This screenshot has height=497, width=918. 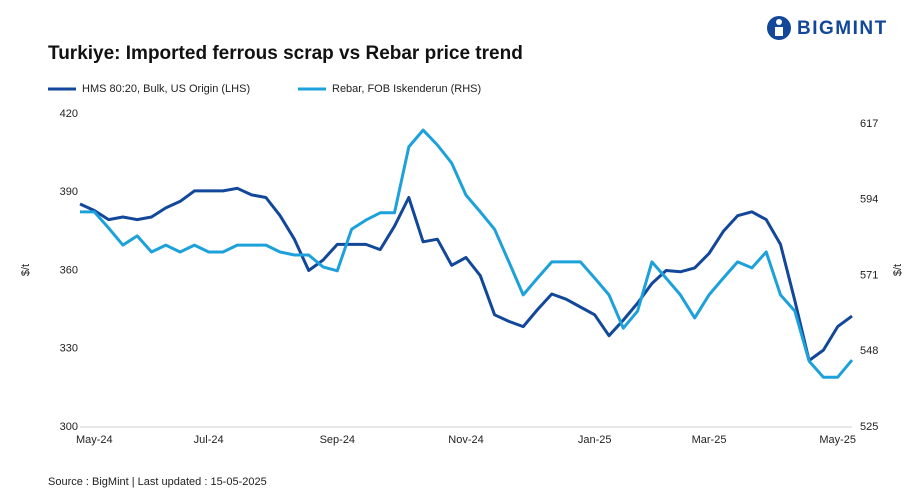 What do you see at coordinates (94, 440) in the screenshot?
I see `x-tick-label: May-24` at bounding box center [94, 440].